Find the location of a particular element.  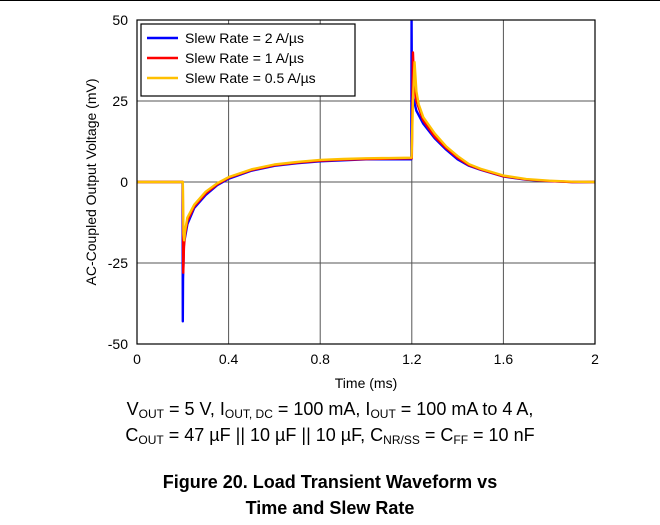

y-tick-label: 0 is located at coordinates (124, 182).